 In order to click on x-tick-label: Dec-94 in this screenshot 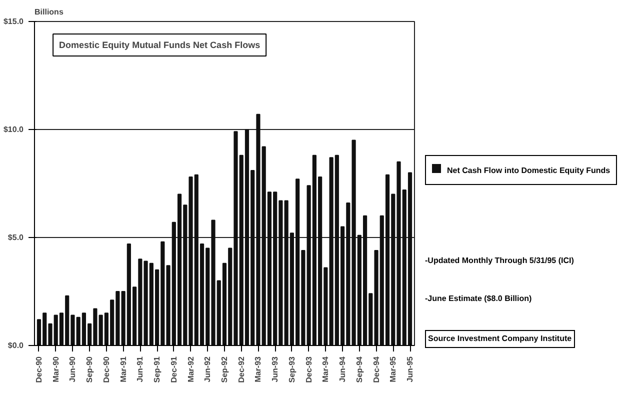, I will do `click(376, 369)`.